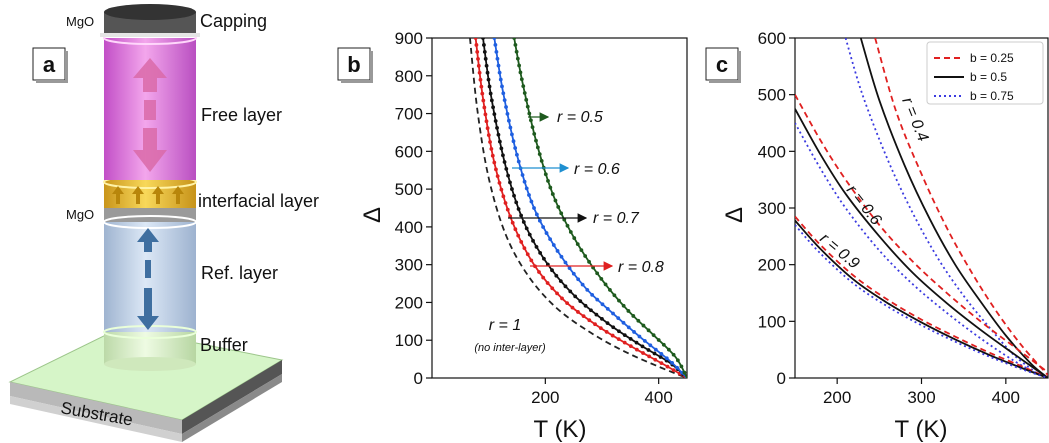  I want to click on annot-r08: r = 0.8, so click(641, 267).